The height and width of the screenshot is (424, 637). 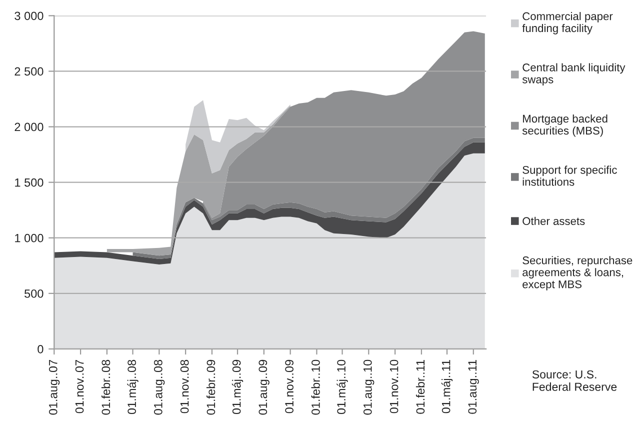 I want to click on legend-label: Commercial paper funding facility, so click(x=567, y=23).